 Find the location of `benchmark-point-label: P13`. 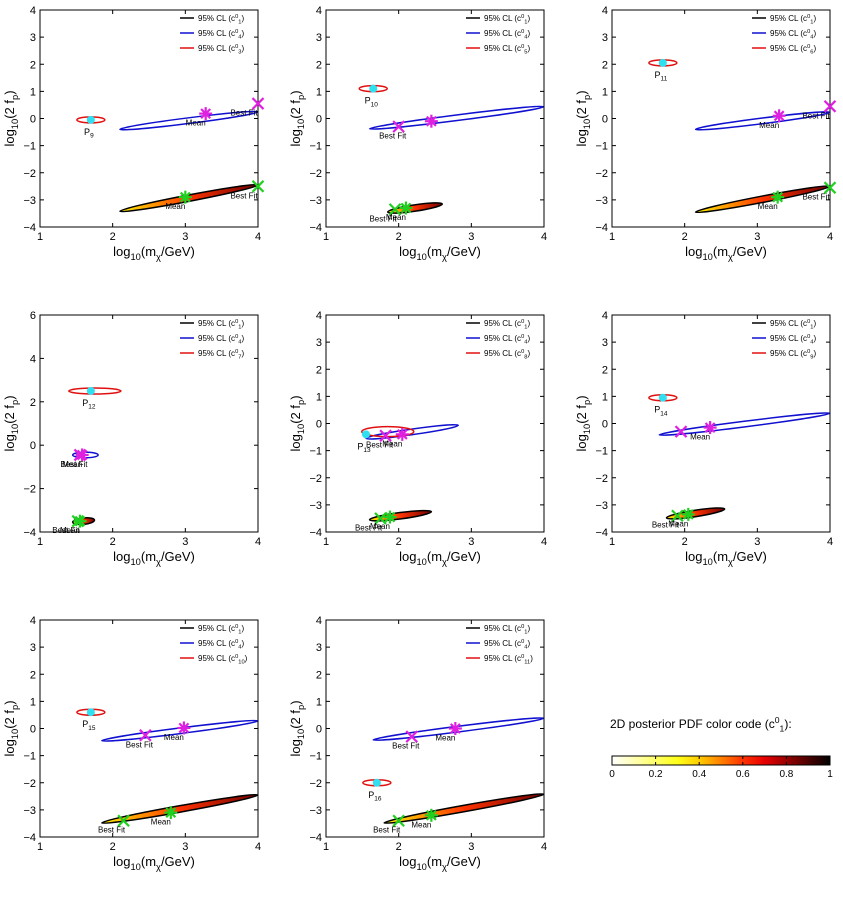

benchmark-point-label: P13 is located at coordinates (364, 447).